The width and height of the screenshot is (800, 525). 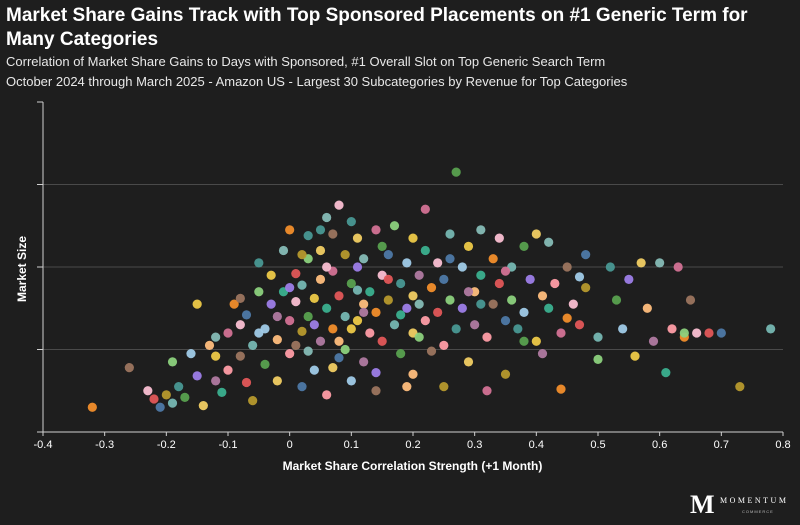 I want to click on x-tick-label: 0.4, so click(x=536, y=445).